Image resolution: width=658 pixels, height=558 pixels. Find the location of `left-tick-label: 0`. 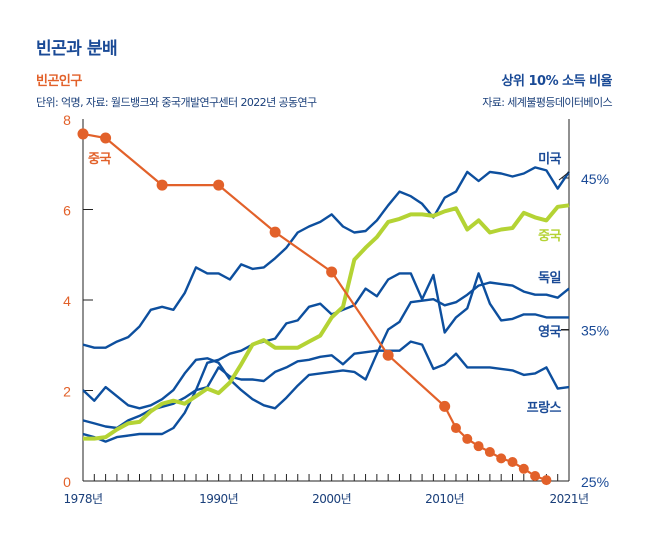

left-tick-label: 0 is located at coordinates (67, 482).